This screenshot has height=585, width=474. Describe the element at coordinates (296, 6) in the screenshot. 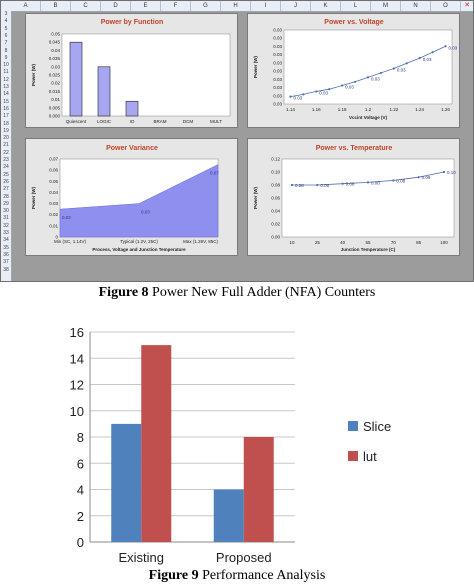

I see `column-header-j: J` at that location.